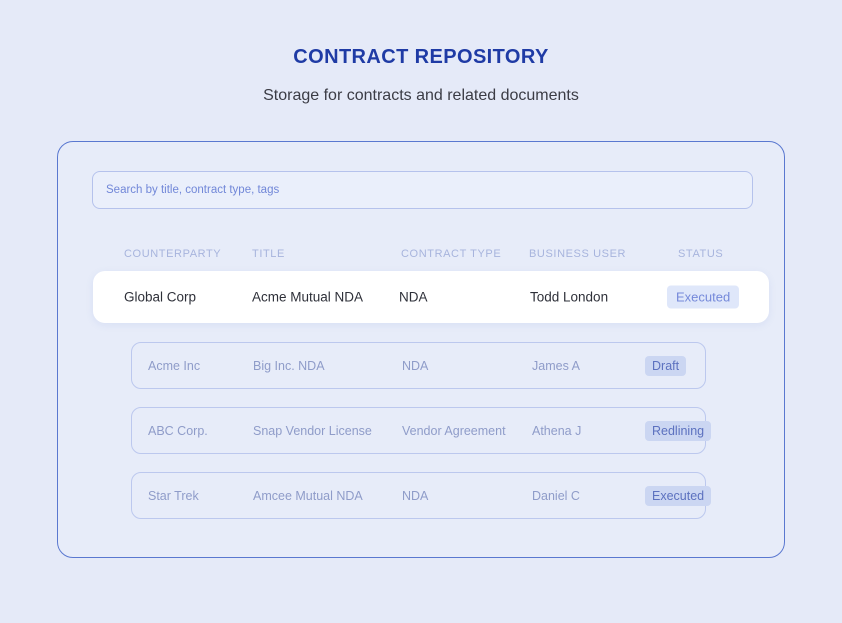  Describe the element at coordinates (678, 430) in the screenshot. I see `status-badge: Redlining` at that location.